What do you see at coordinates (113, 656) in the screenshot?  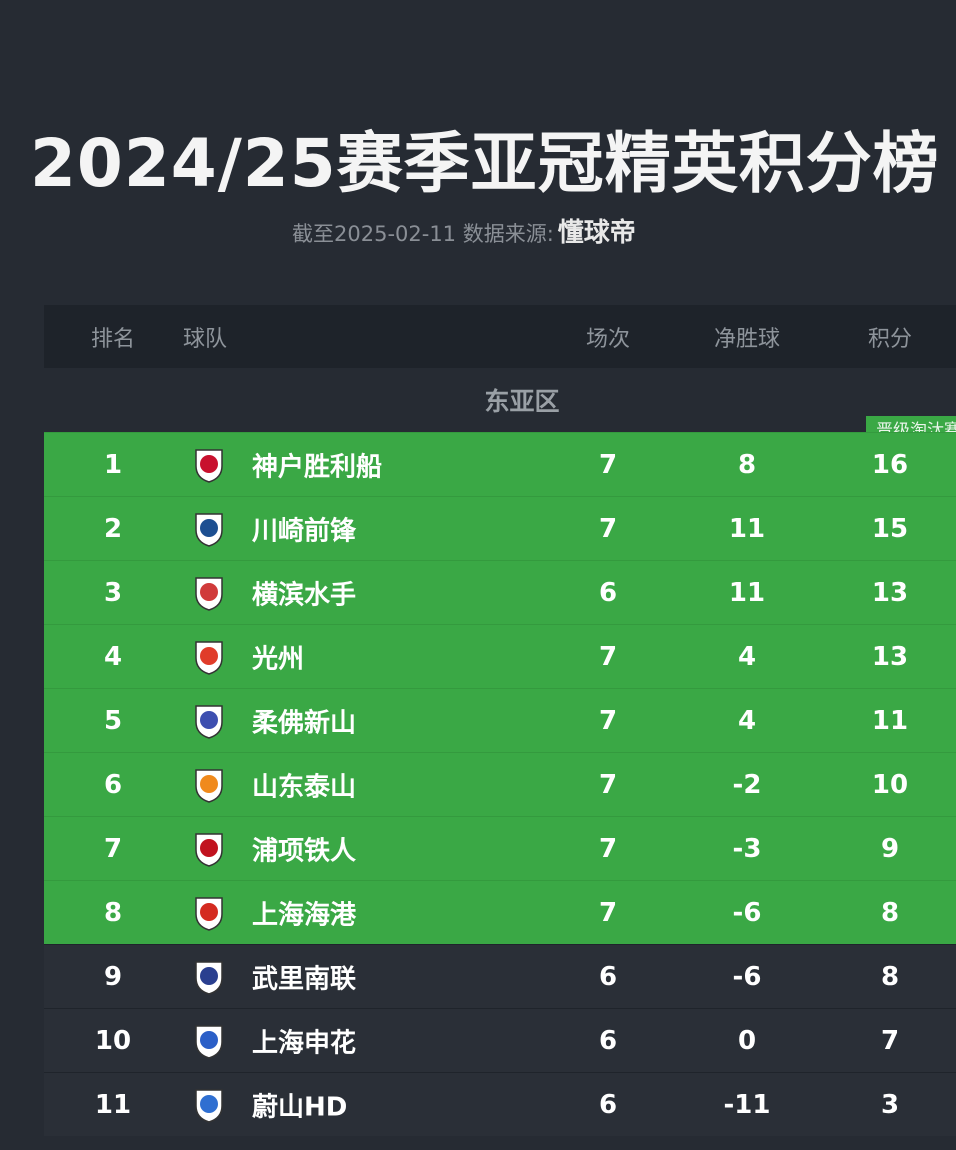 I see `rank: 4` at bounding box center [113, 656].